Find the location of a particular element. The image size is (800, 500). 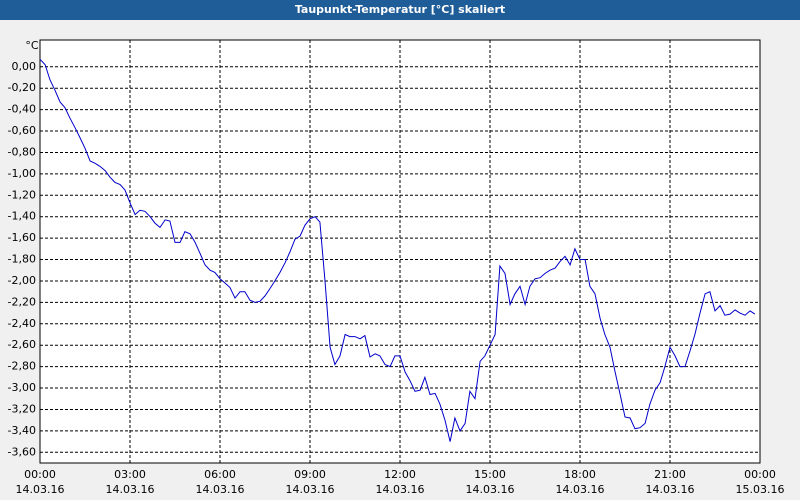

title-bar is located at coordinates (400, 10).